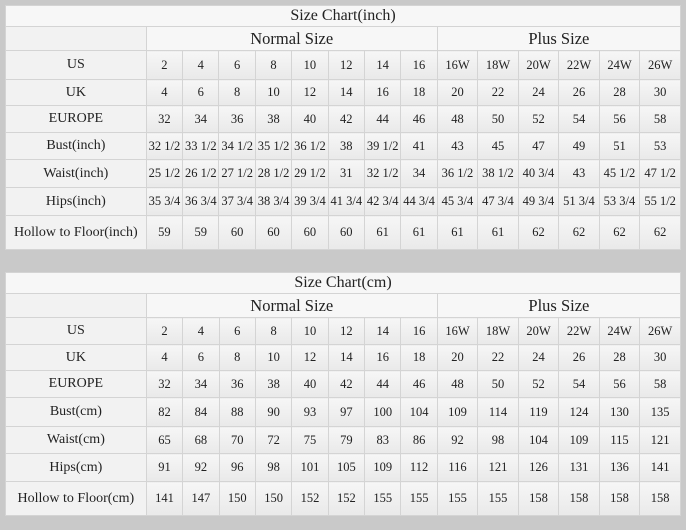 The width and height of the screenshot is (686, 530). What do you see at coordinates (346, 412) in the screenshot?
I see `table-cell: 97` at bounding box center [346, 412].